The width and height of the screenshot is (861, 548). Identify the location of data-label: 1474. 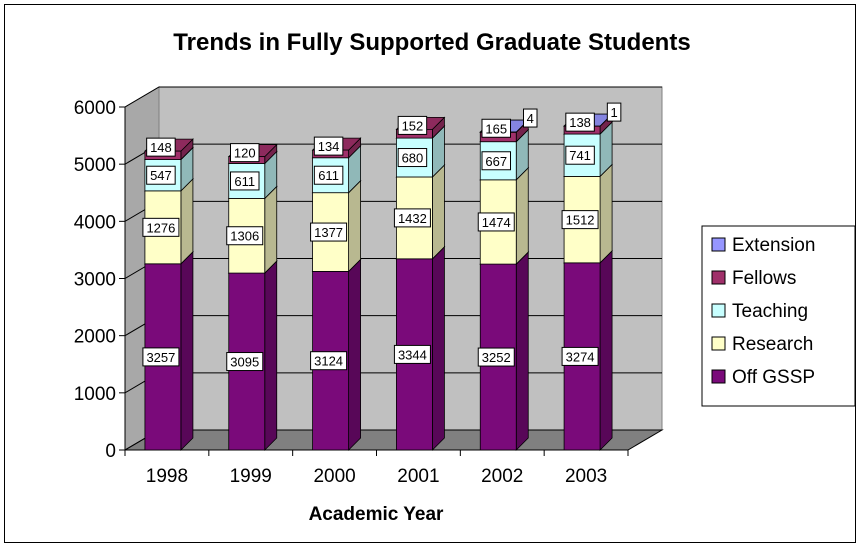
(496, 222).